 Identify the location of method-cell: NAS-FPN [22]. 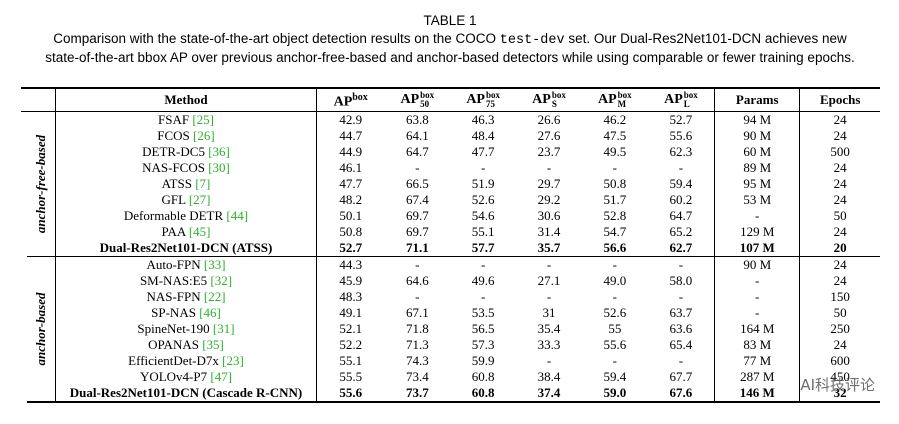
(186, 297).